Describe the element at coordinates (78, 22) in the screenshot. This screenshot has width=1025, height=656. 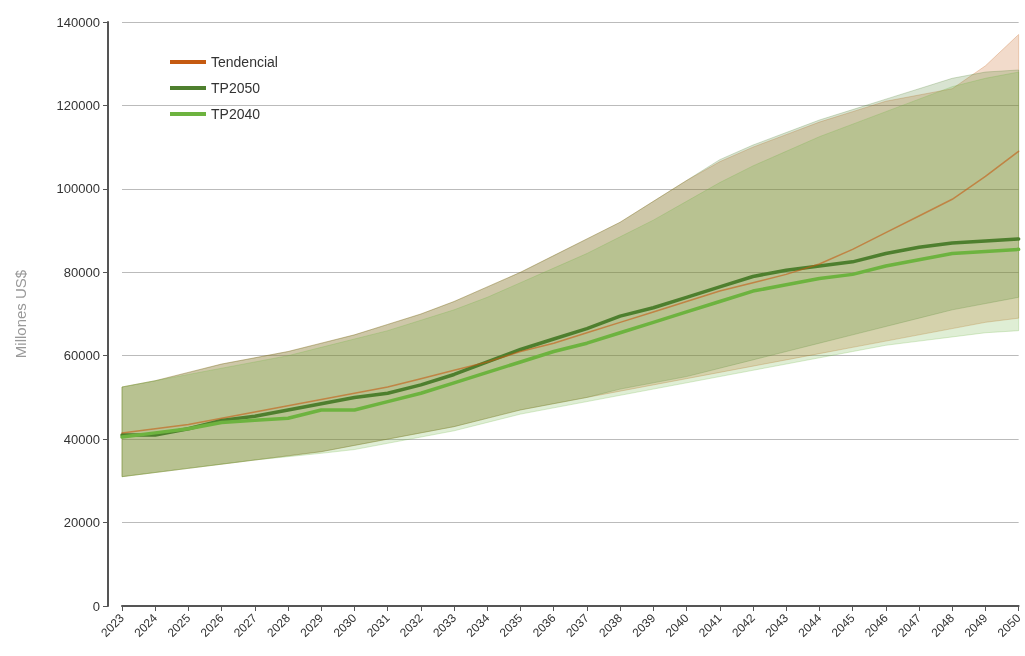
I see `y-tick-label: 140000` at that location.